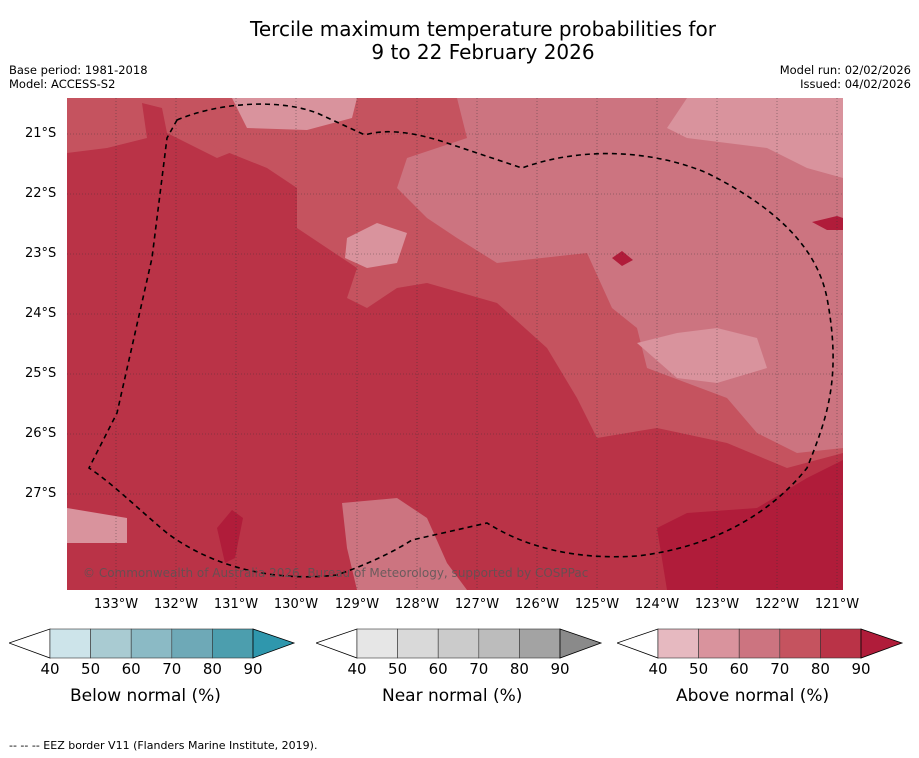  I want to click on longitude-label: 133°W, so click(116, 604).